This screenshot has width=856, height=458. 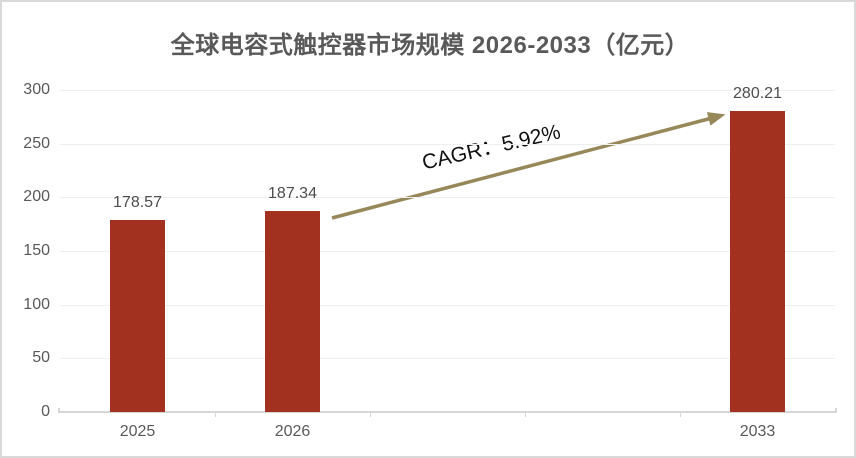 I want to click on x-axis-tick-label: 2025, so click(x=137, y=431).